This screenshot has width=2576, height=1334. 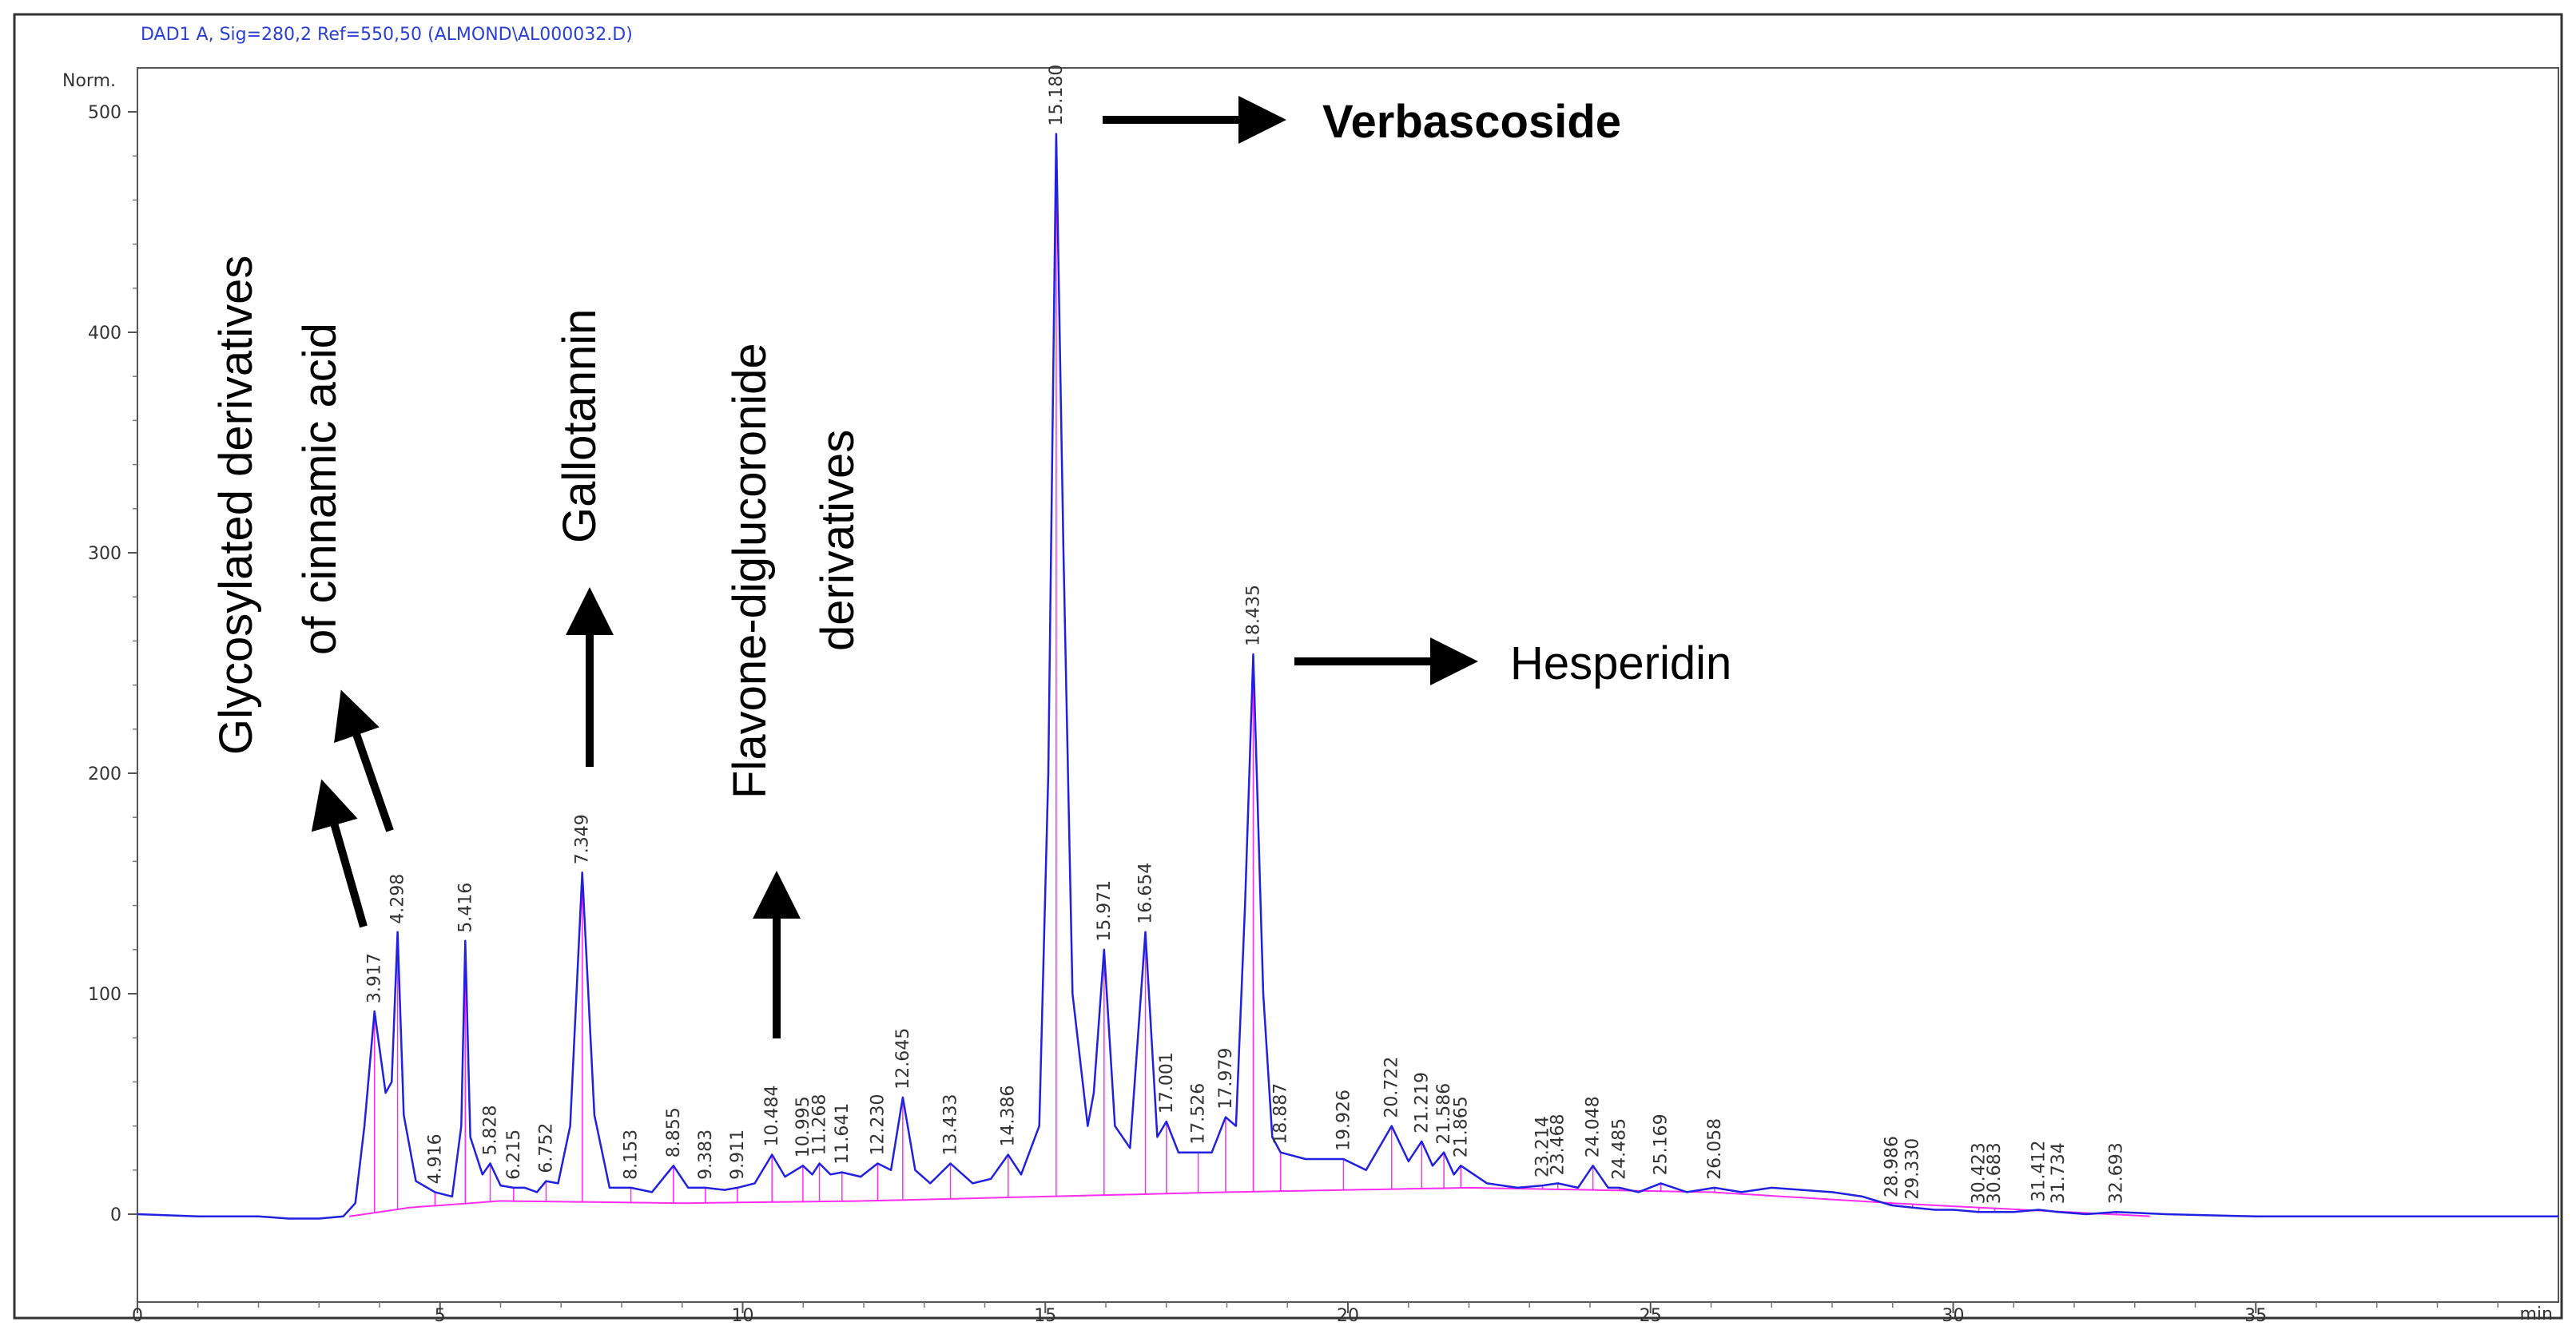 I want to click on y-axis-ticks: 0 100 200 300 400 500, so click(x=112, y=664).